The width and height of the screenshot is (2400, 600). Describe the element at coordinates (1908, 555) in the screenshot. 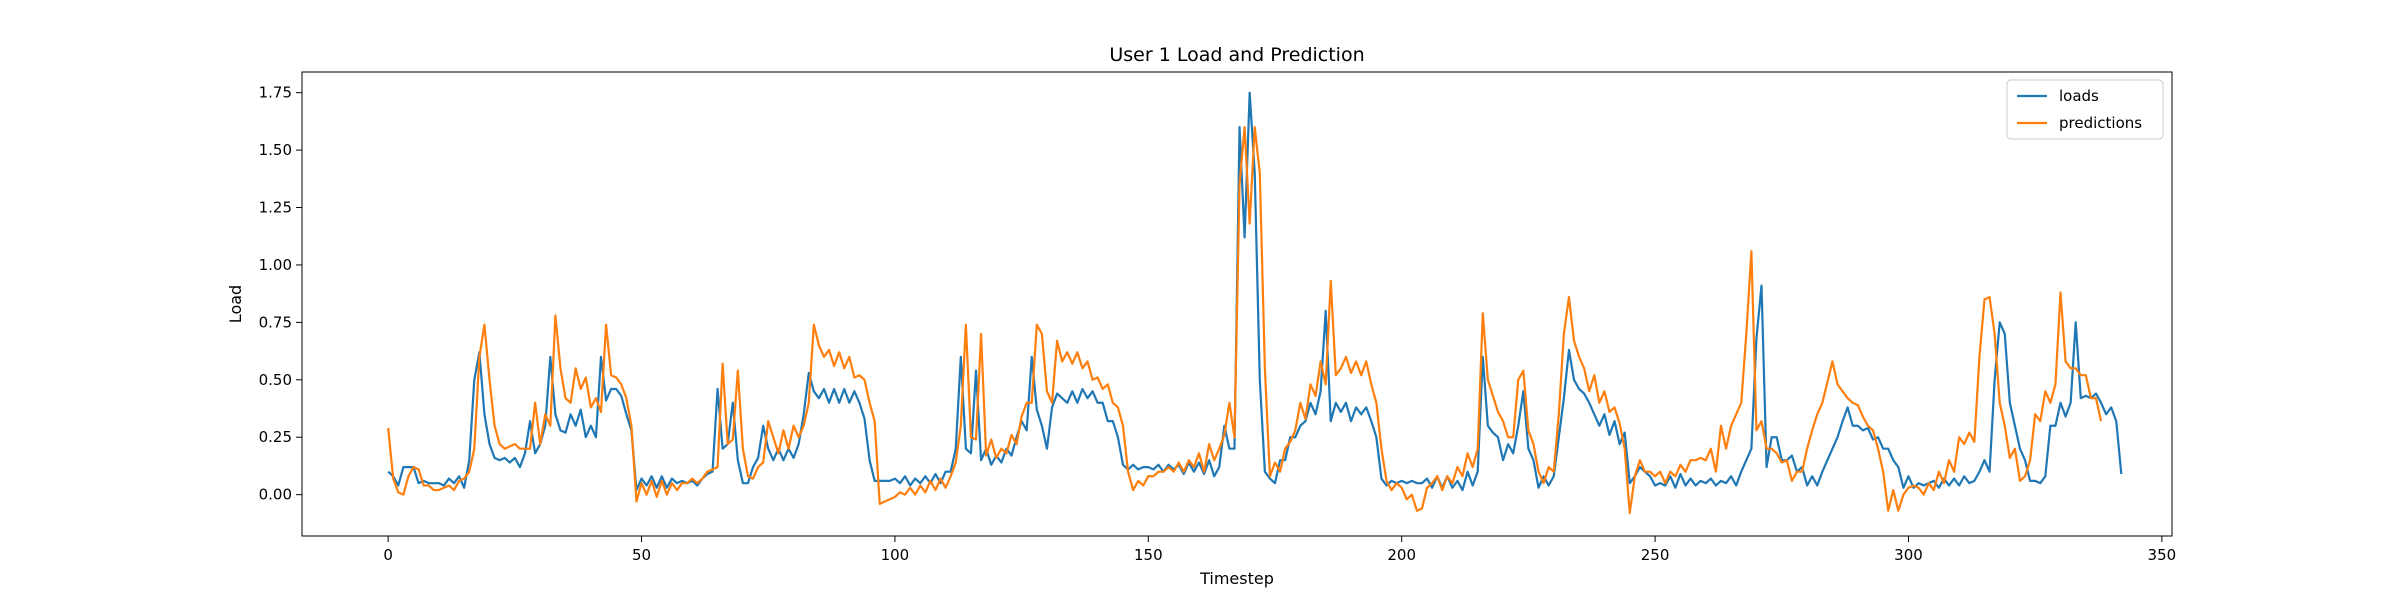

I see `x-tick-label: 300` at that location.